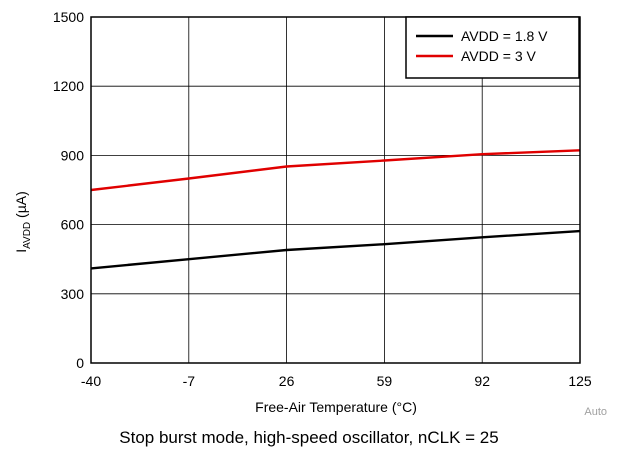 This screenshot has width=618, height=456. Describe the element at coordinates (73, 294) in the screenshot. I see `y-tick-label: 300` at that location.